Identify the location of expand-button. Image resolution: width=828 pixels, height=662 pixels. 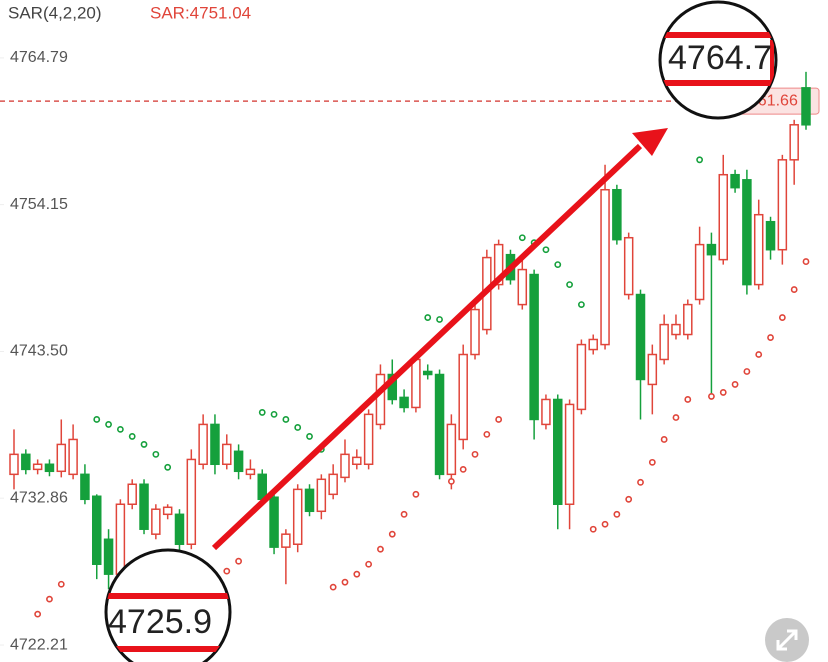
(787, 640).